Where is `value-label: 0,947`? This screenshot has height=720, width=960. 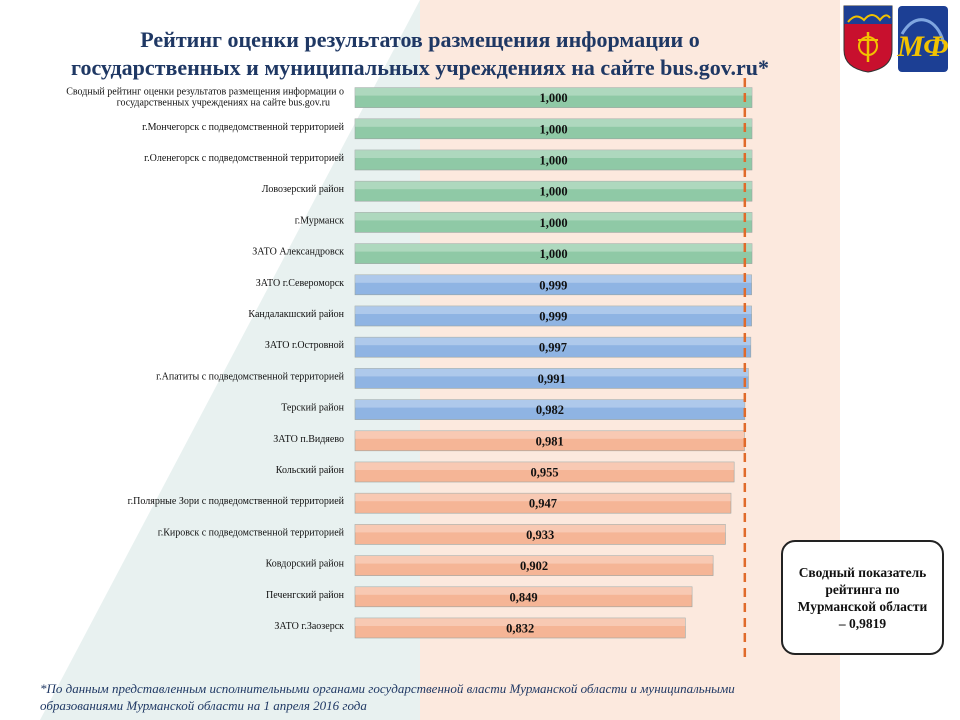 value-label: 0,947 is located at coordinates (543, 504).